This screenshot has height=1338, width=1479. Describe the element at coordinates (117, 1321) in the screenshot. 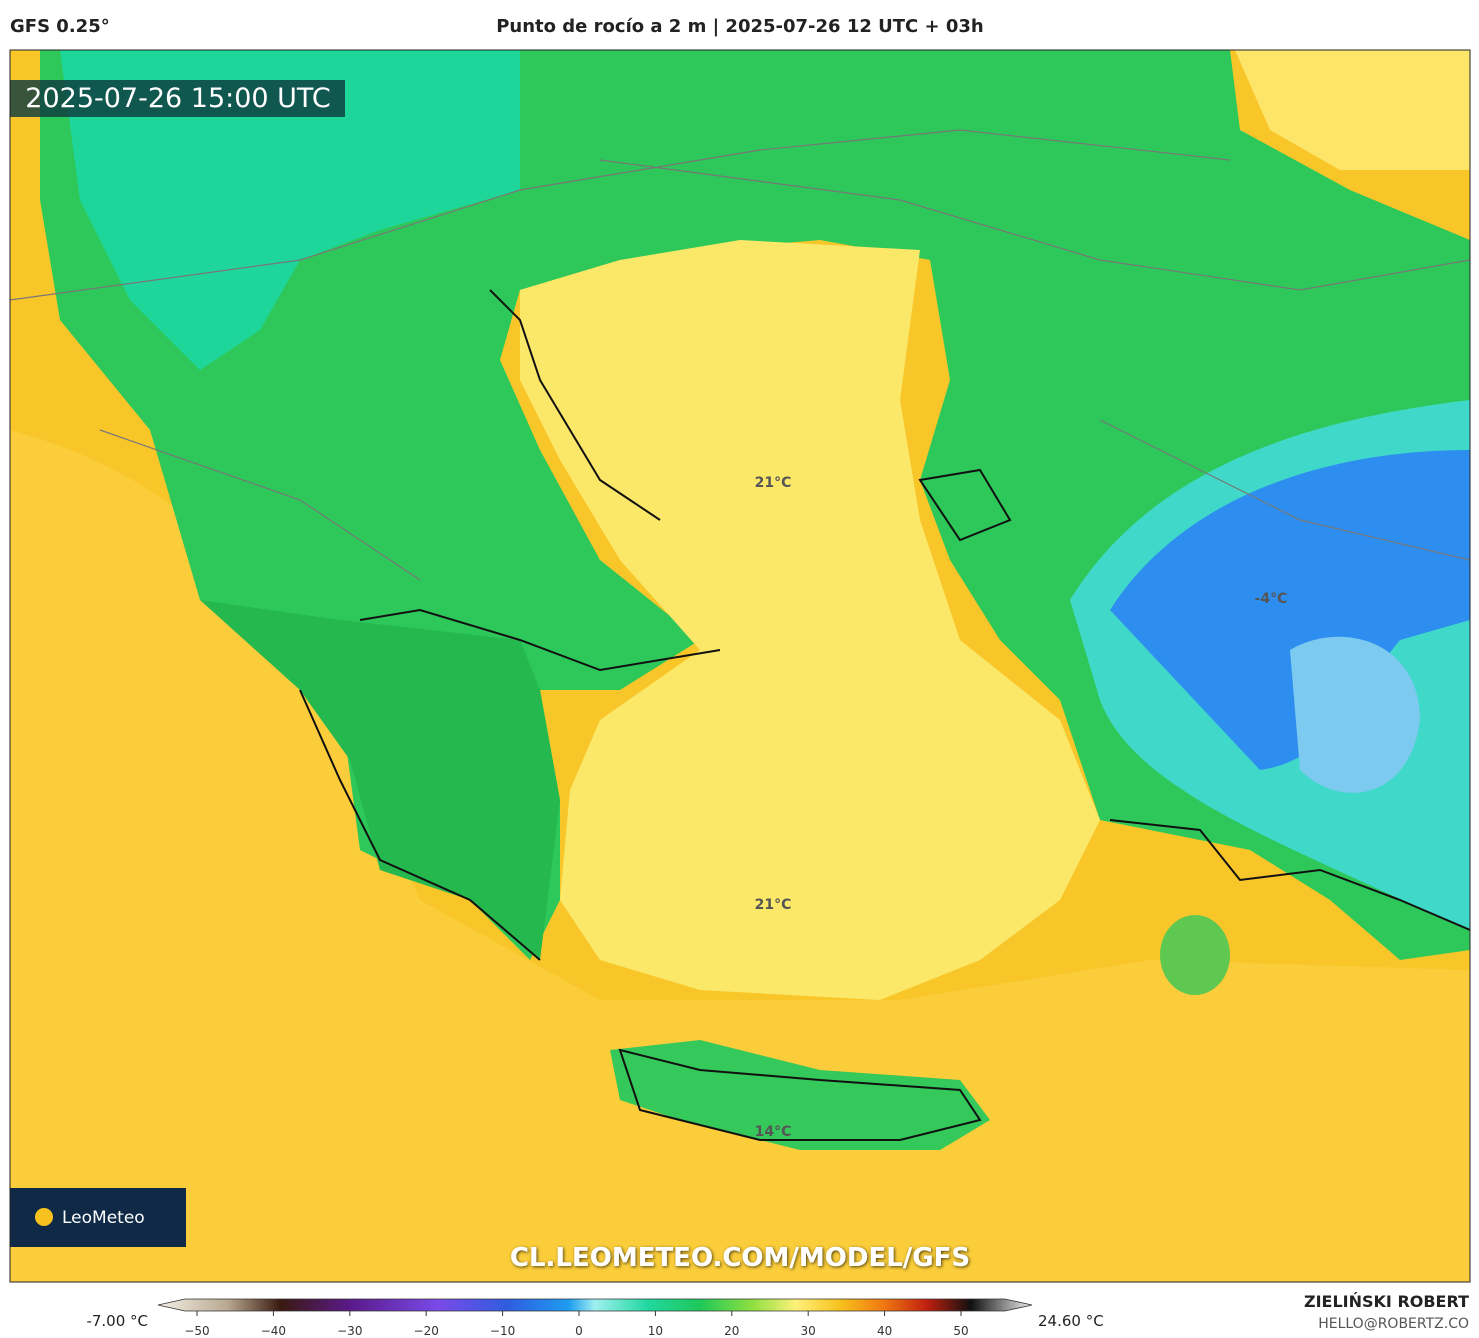

I see `colorbar-min: -7.00 °C` at that location.